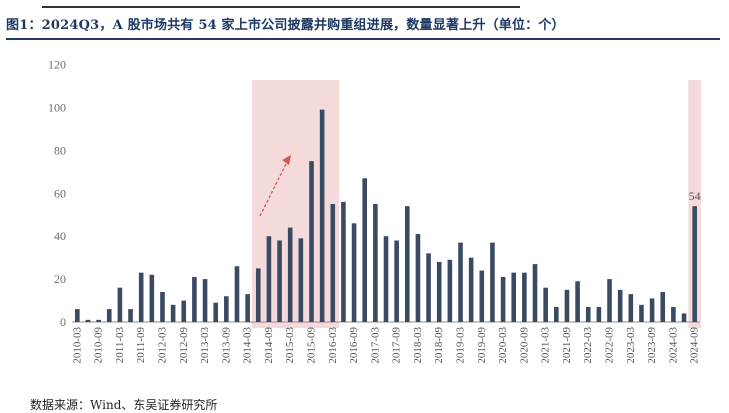  What do you see at coordinates (77, 345) in the screenshot?
I see `x-tick-label: 2010-03` at bounding box center [77, 345].